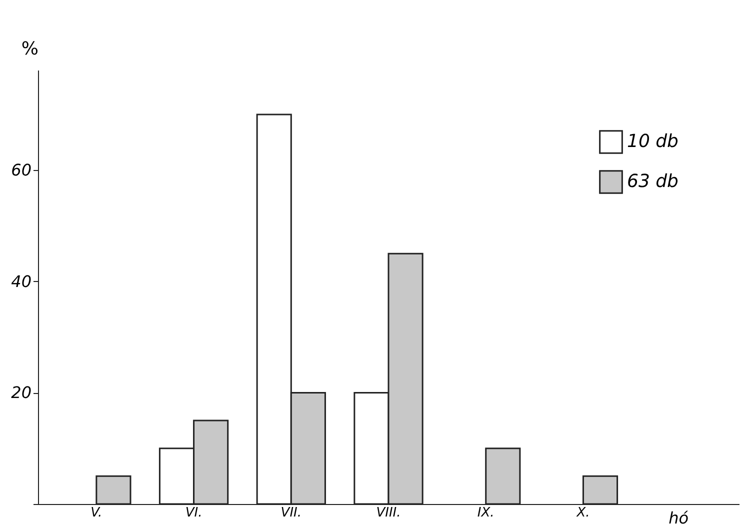 The image size is (749, 531). What do you see at coordinates (652, 141) in the screenshot?
I see `legend-label: 10 db` at bounding box center [652, 141].